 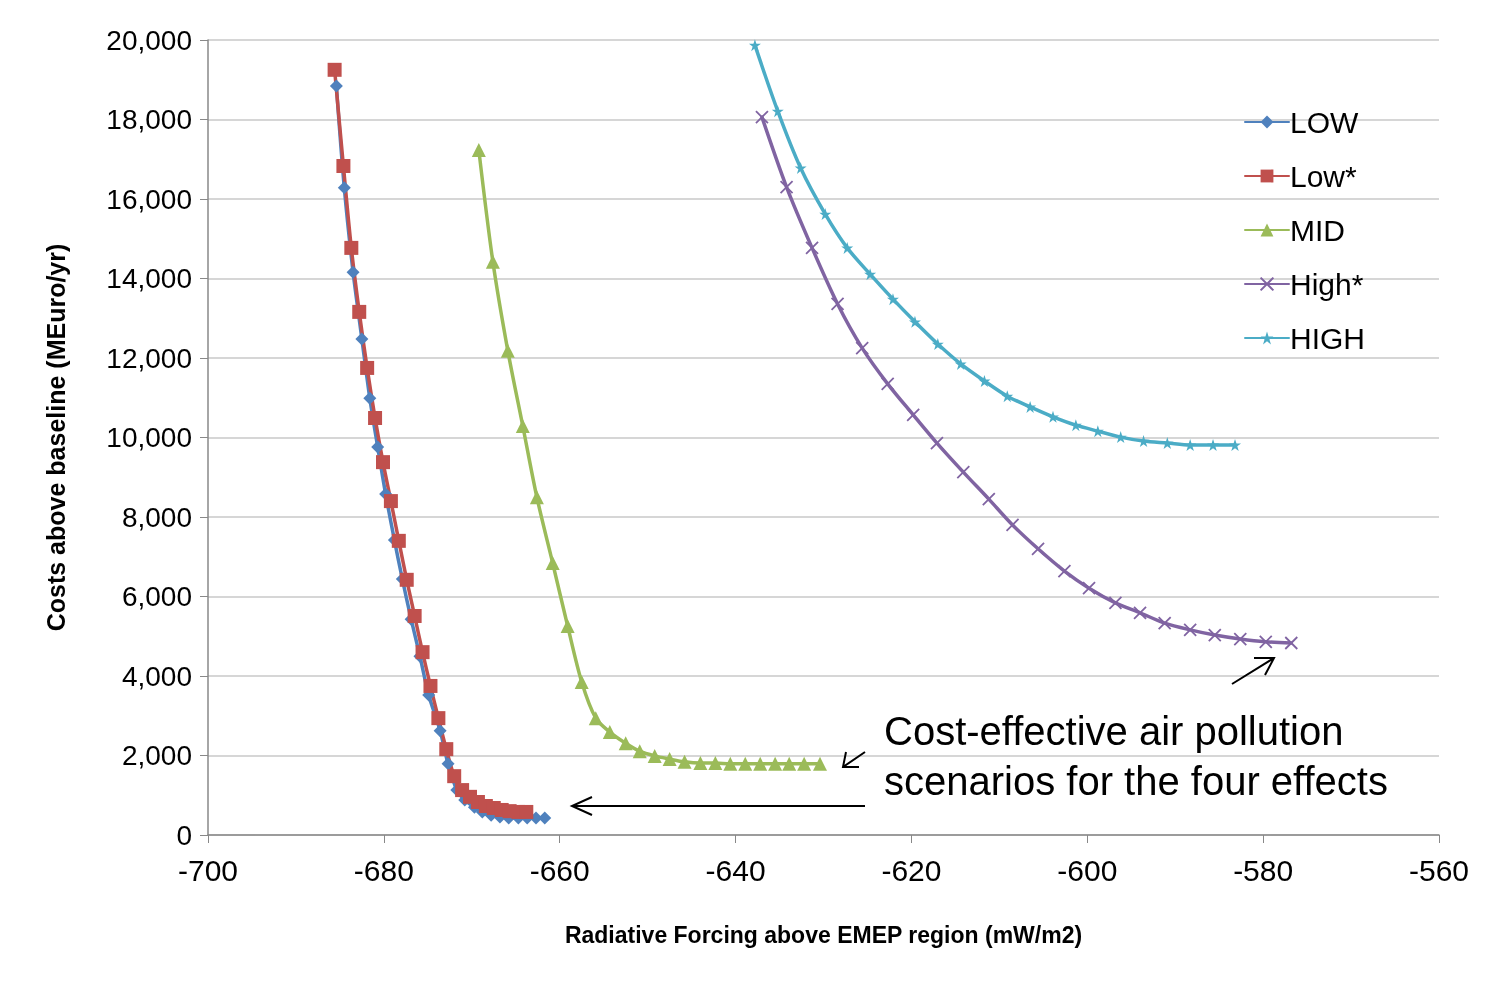 What do you see at coordinates (149, 119) in the screenshot?
I see `y-tick-label: 18,000` at bounding box center [149, 119].